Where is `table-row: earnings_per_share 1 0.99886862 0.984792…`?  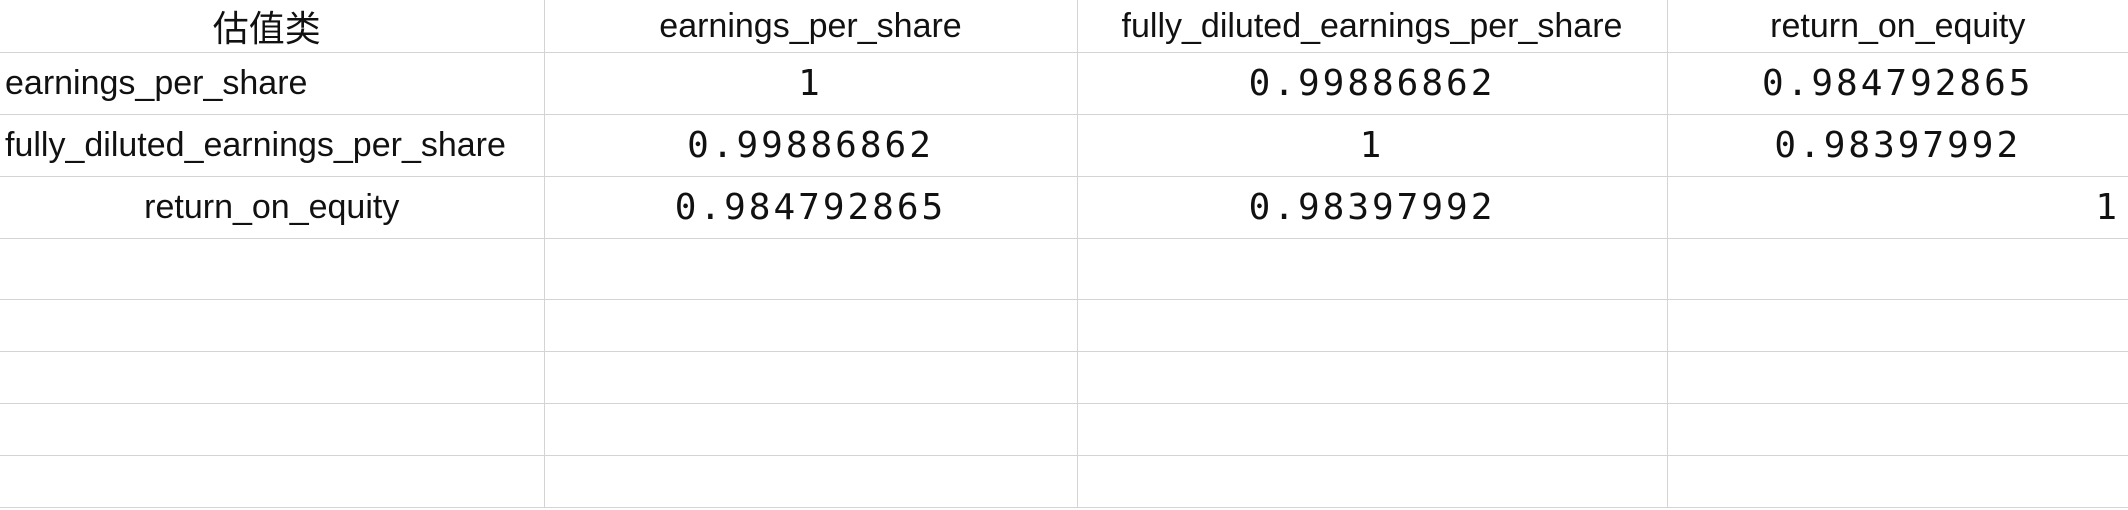 table-row: earnings_per_share 1 0.99886862 0.984792… is located at coordinates (1064, 83).